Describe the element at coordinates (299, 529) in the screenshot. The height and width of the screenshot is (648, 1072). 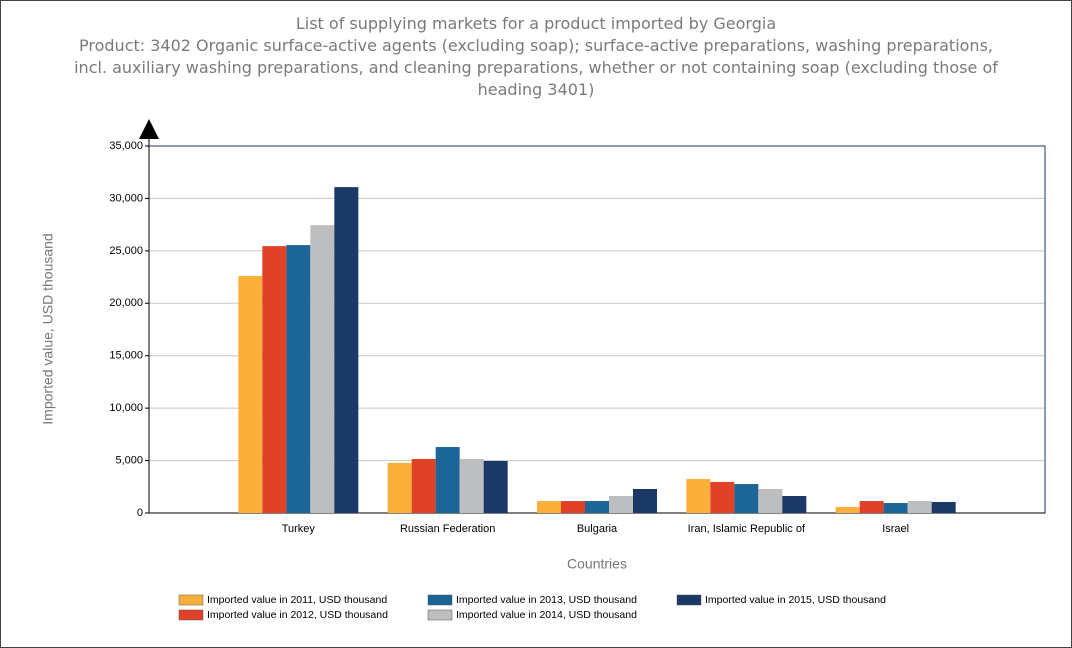
I see `x-tick-label: Turkey` at that location.